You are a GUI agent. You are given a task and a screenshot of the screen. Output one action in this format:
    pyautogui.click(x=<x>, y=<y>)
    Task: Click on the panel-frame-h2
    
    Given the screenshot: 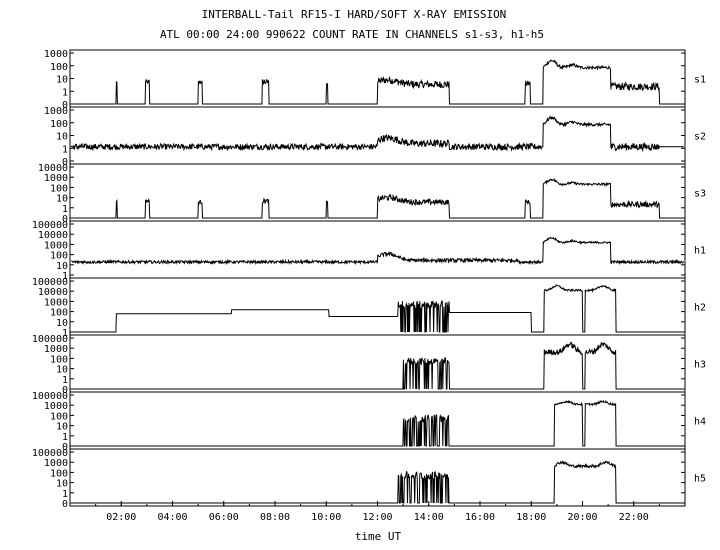 What is the action you would take?
    pyautogui.click(x=377, y=306)
    